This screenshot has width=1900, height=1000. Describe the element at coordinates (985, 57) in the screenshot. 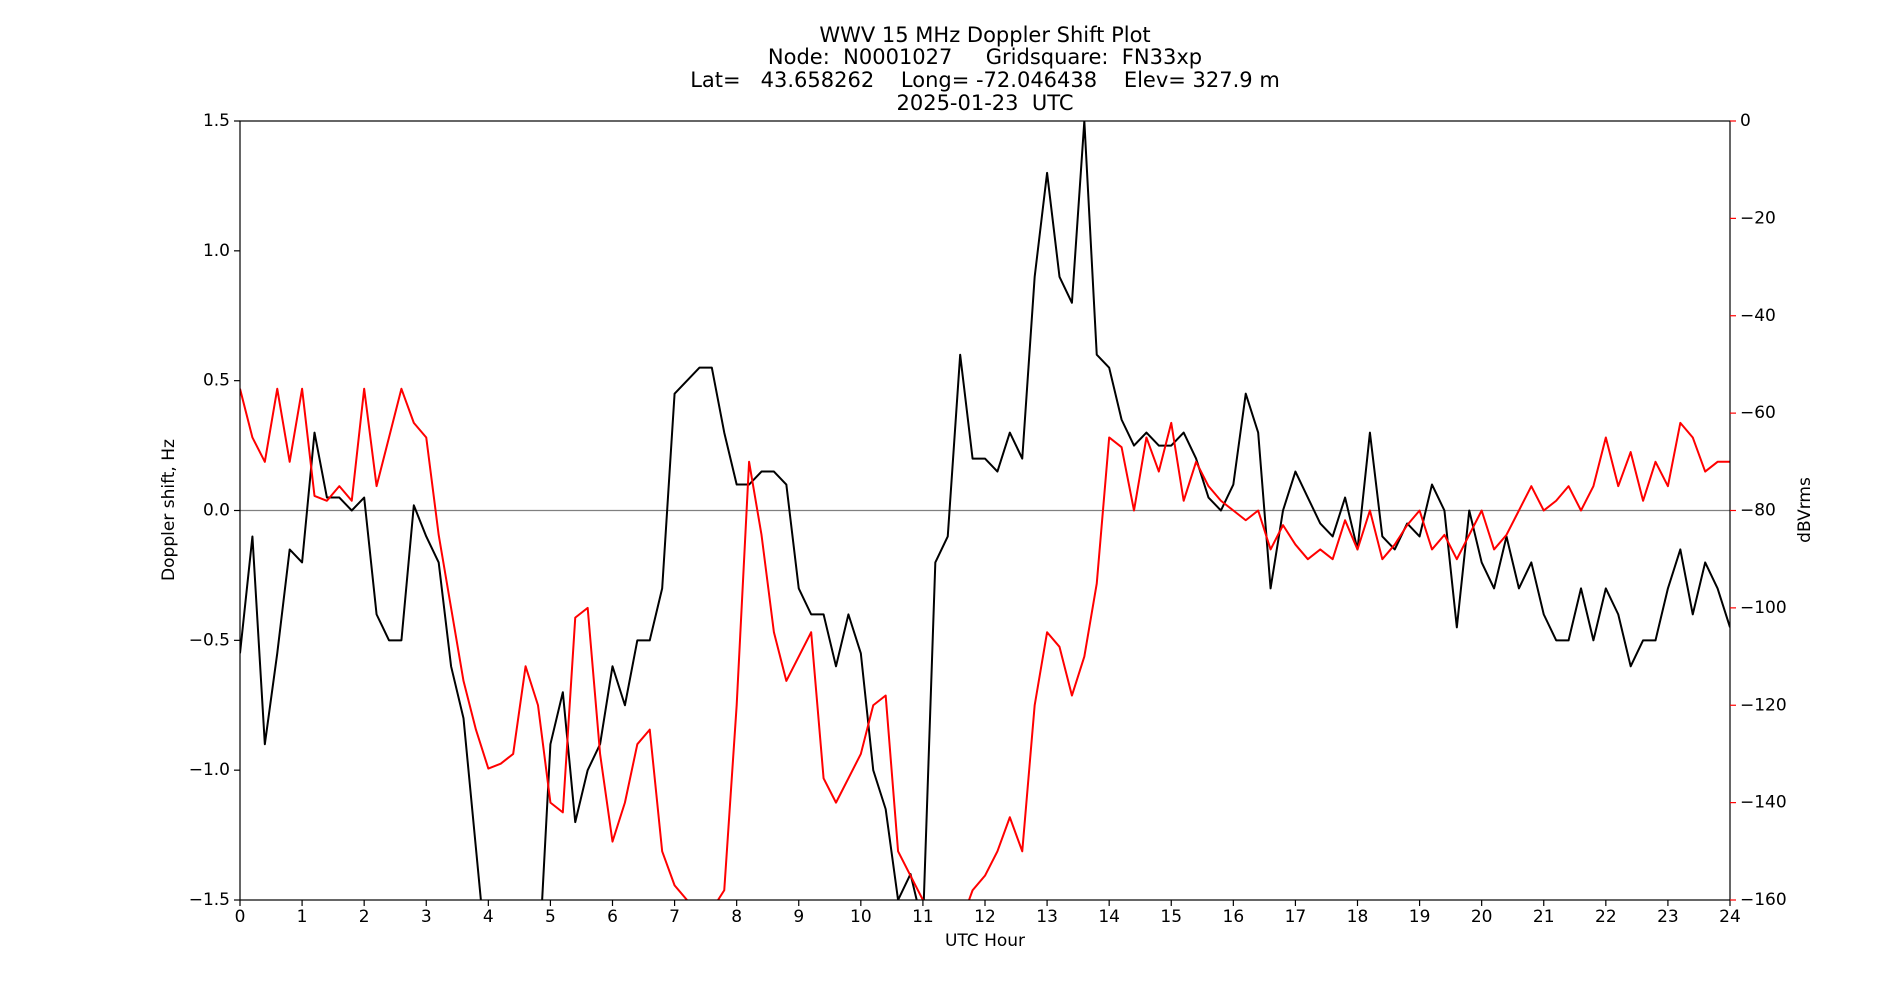

I see `chart-subtitle: Node: N0001027 Gridsquare: FN33xp` at that location.